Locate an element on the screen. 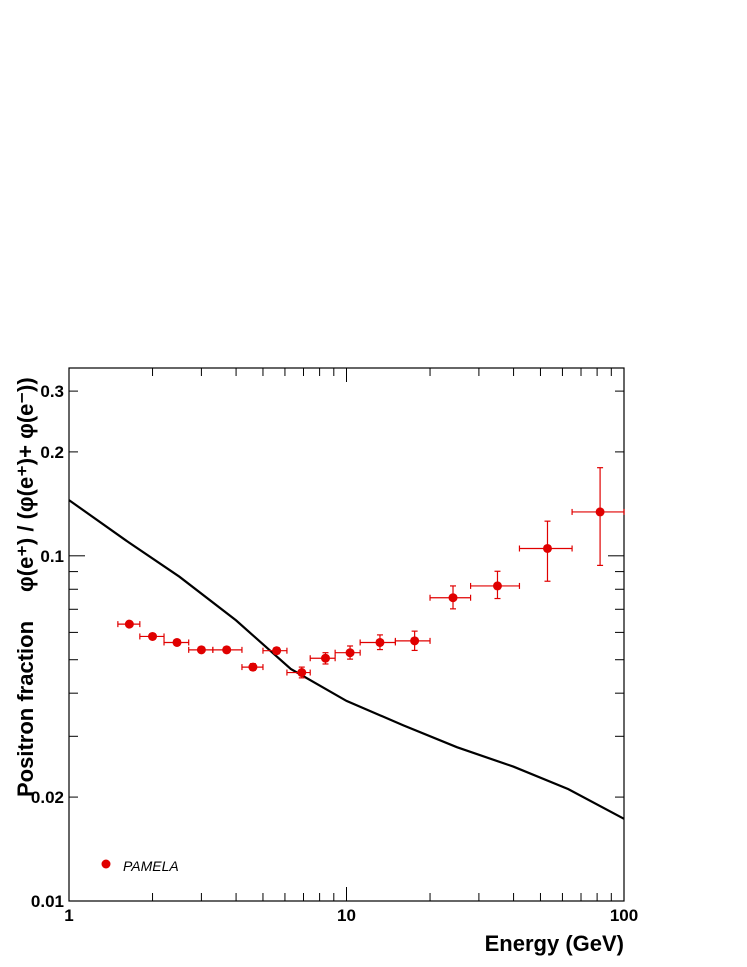 This screenshot has height=967, width=747. y-tick-label: 0.1 is located at coordinates (52, 556).